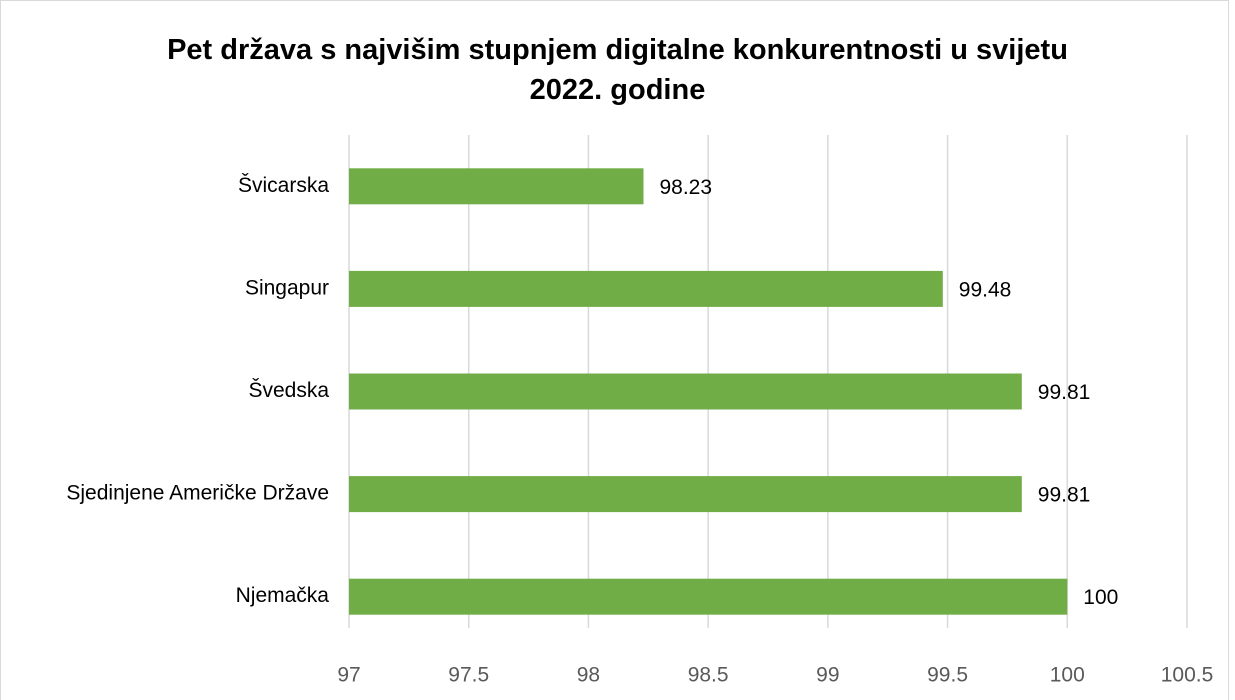  What do you see at coordinates (283, 595) in the screenshot?
I see `y-tick-label: Njemačka` at bounding box center [283, 595].